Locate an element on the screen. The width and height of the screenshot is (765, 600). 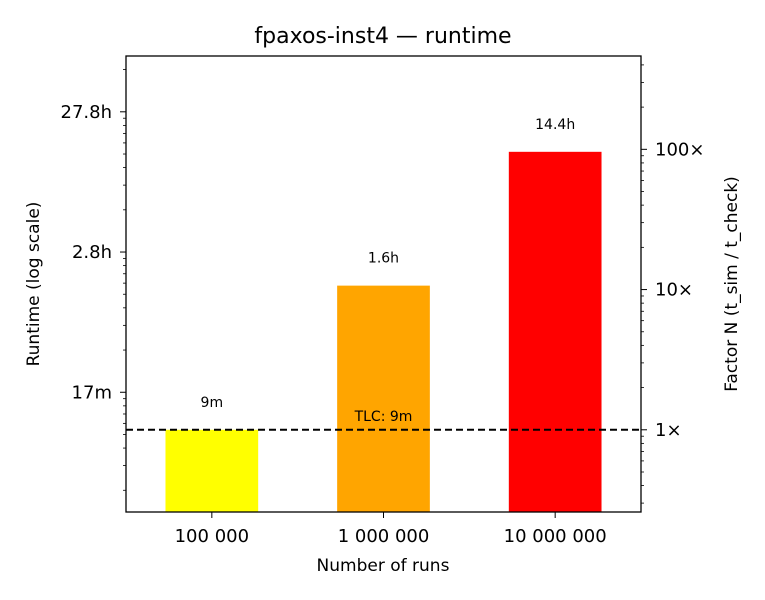
right-tick-label: 10× is located at coordinates (674, 290).